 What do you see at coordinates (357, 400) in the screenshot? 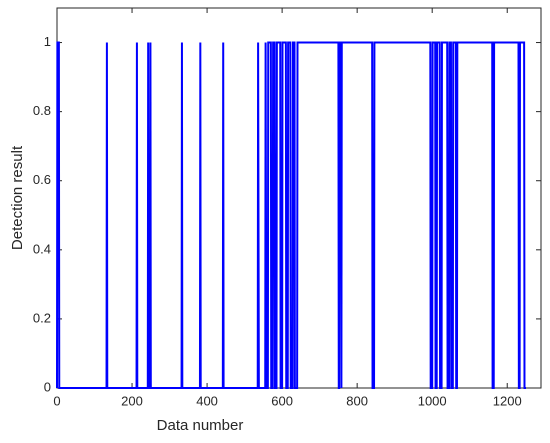
I see `x-tick-label: 800` at bounding box center [357, 400].